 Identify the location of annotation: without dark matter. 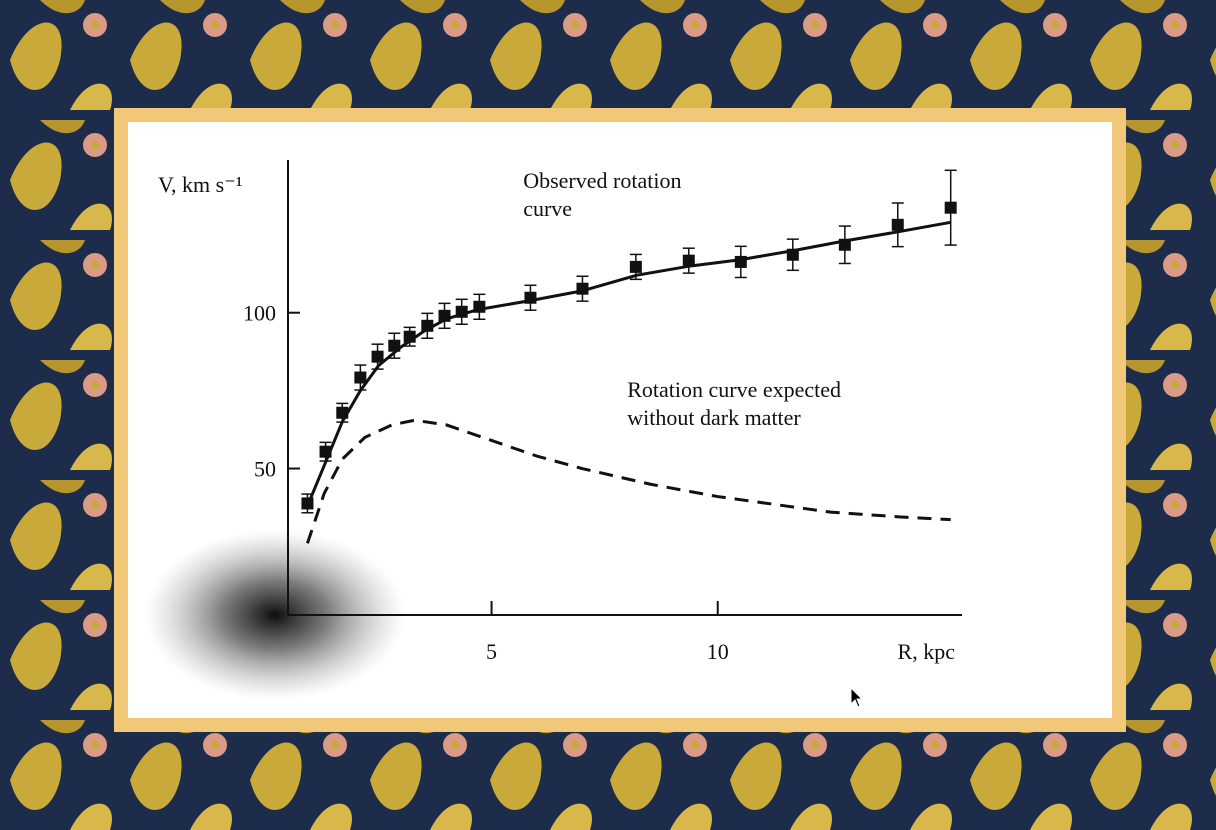
(714, 417).